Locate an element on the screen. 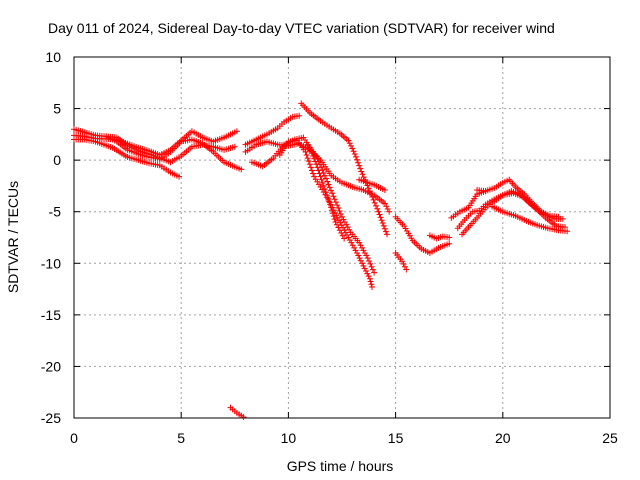 Image resolution: width=640 pixels, height=480 pixels. x-tick-label: 5 is located at coordinates (181, 438).